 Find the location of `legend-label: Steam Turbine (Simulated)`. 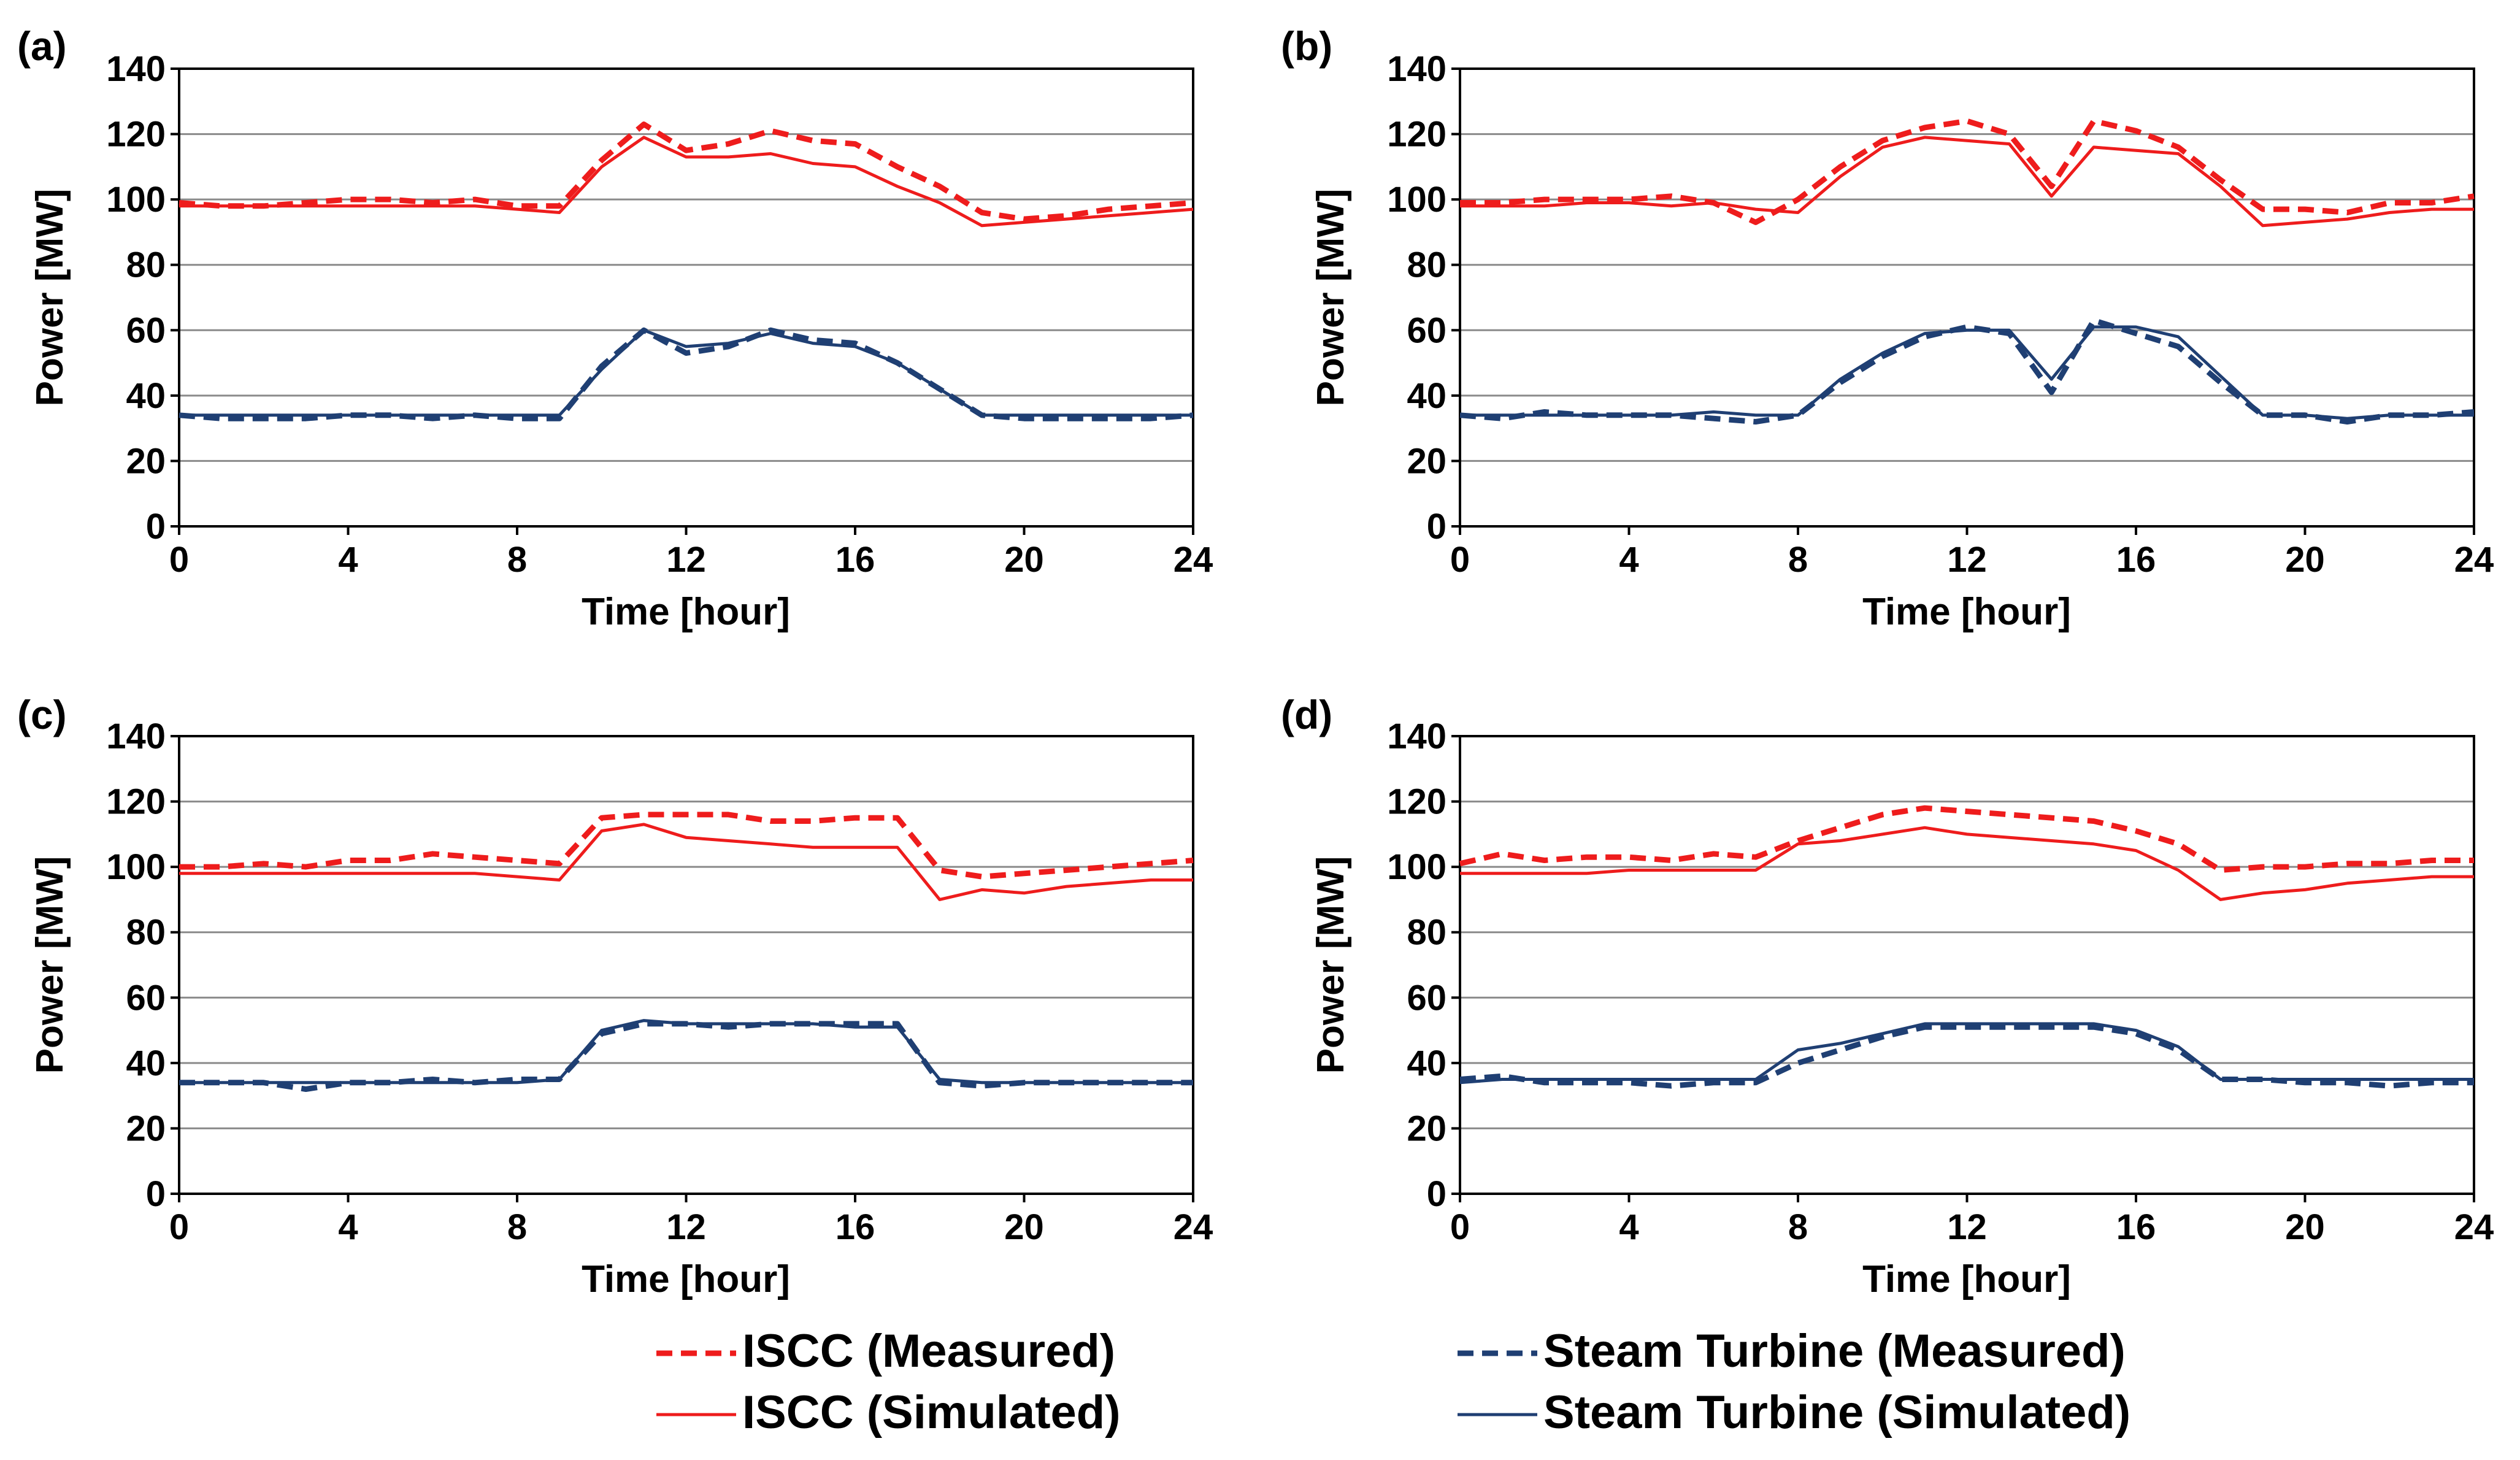

legend-label: Steam Turbine (Simulated) is located at coordinates (1836, 1412).